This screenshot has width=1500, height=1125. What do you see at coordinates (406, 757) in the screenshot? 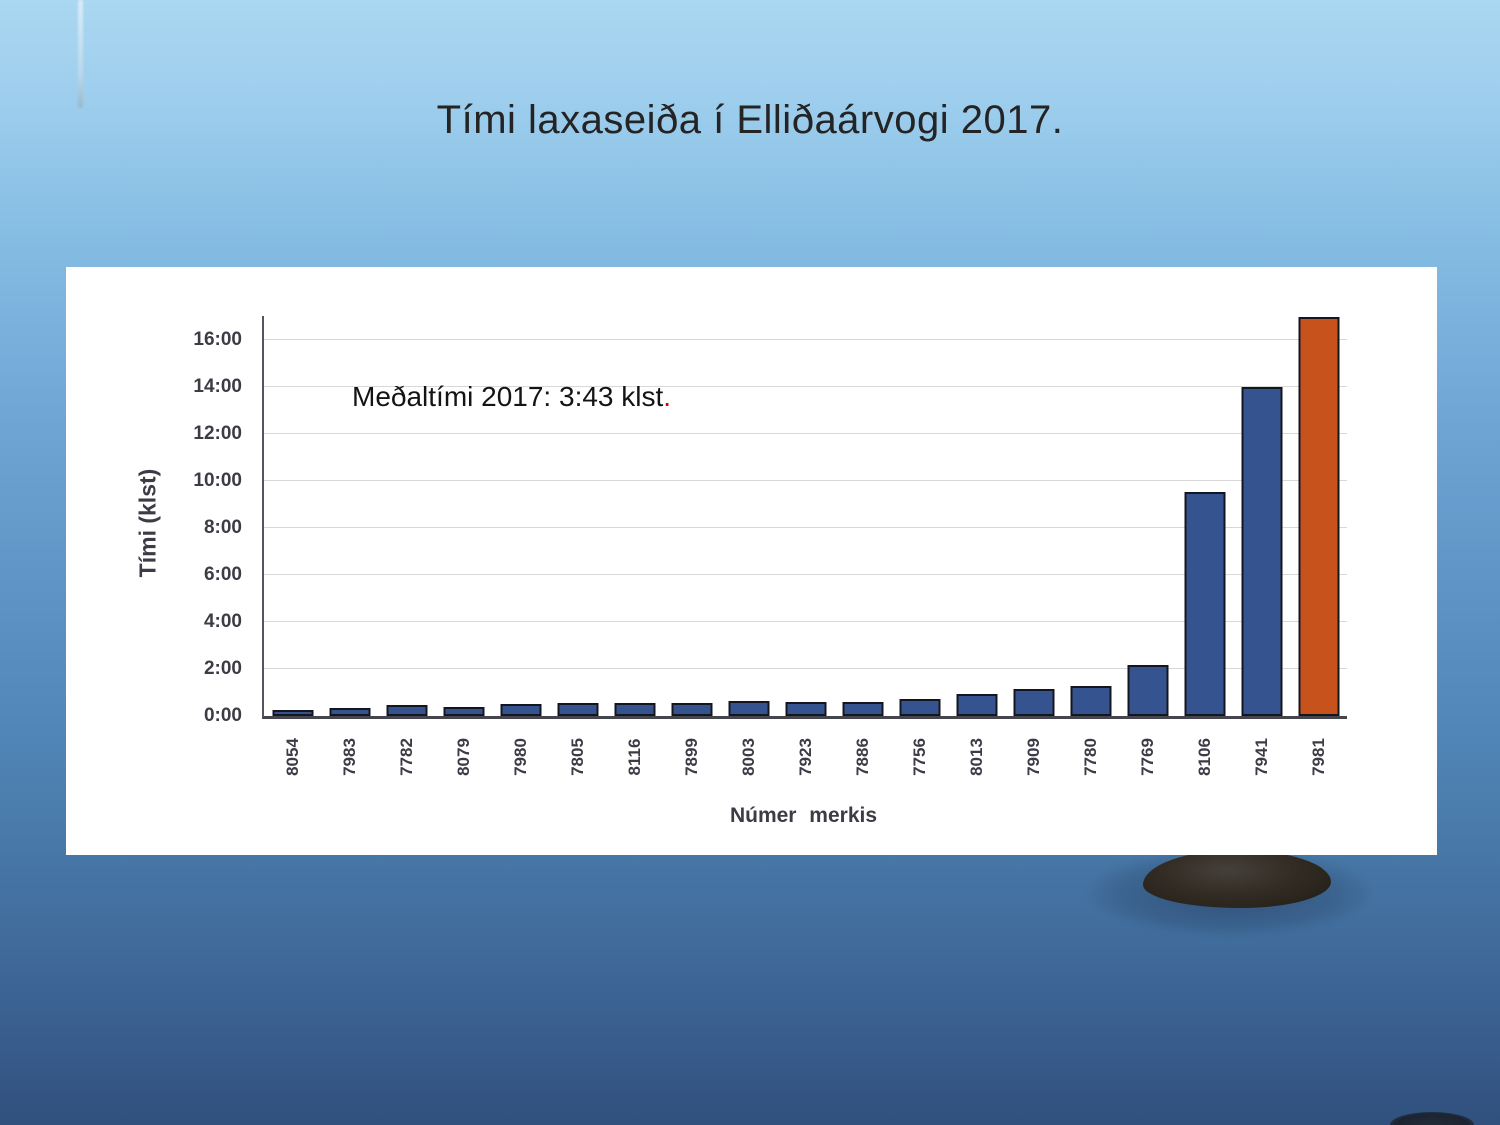
I see `category-label: 7782` at bounding box center [406, 757].